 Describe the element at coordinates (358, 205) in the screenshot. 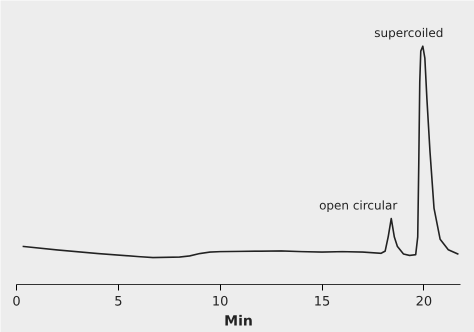

I see `annotation: open circular` at that location.